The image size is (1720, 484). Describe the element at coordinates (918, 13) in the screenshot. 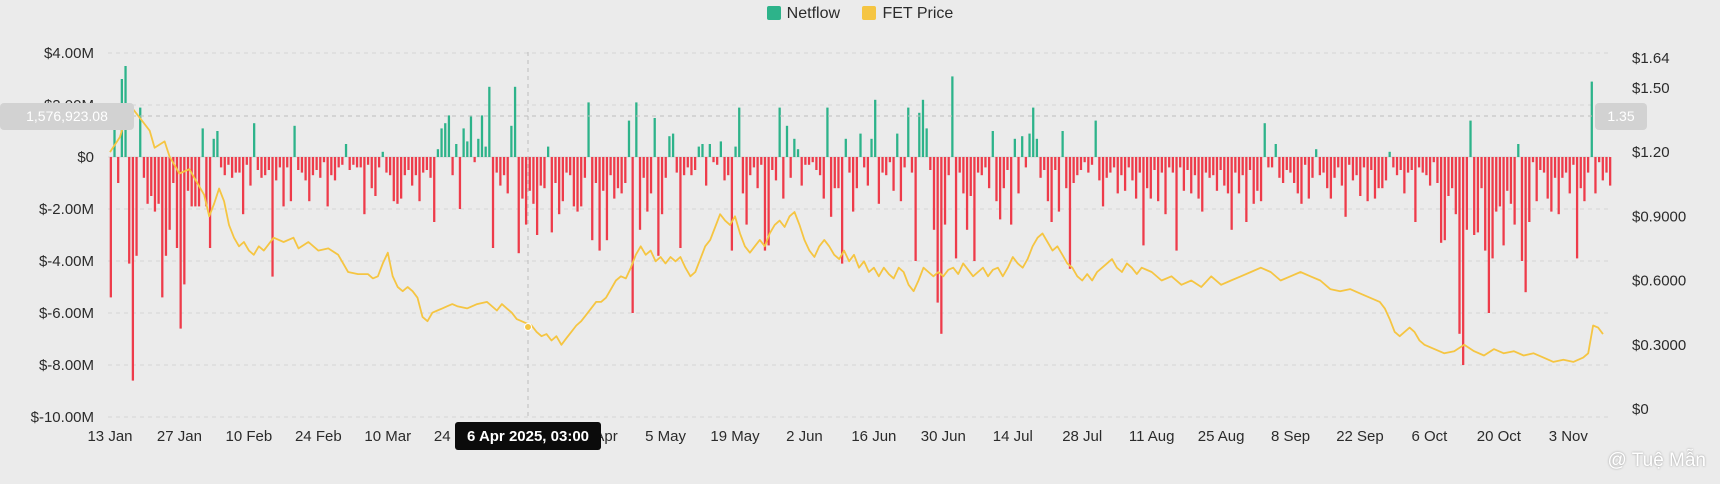

I see `legend-price-label: FET Price` at that location.